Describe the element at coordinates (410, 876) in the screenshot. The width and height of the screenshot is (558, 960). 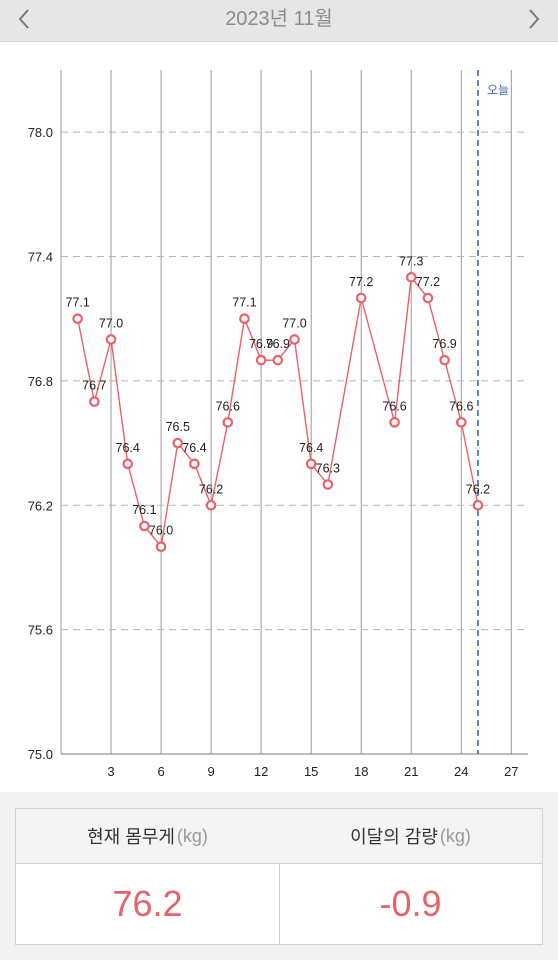
I see `month-change-column: 이달의 감량 (kg) -0.9` at that location.